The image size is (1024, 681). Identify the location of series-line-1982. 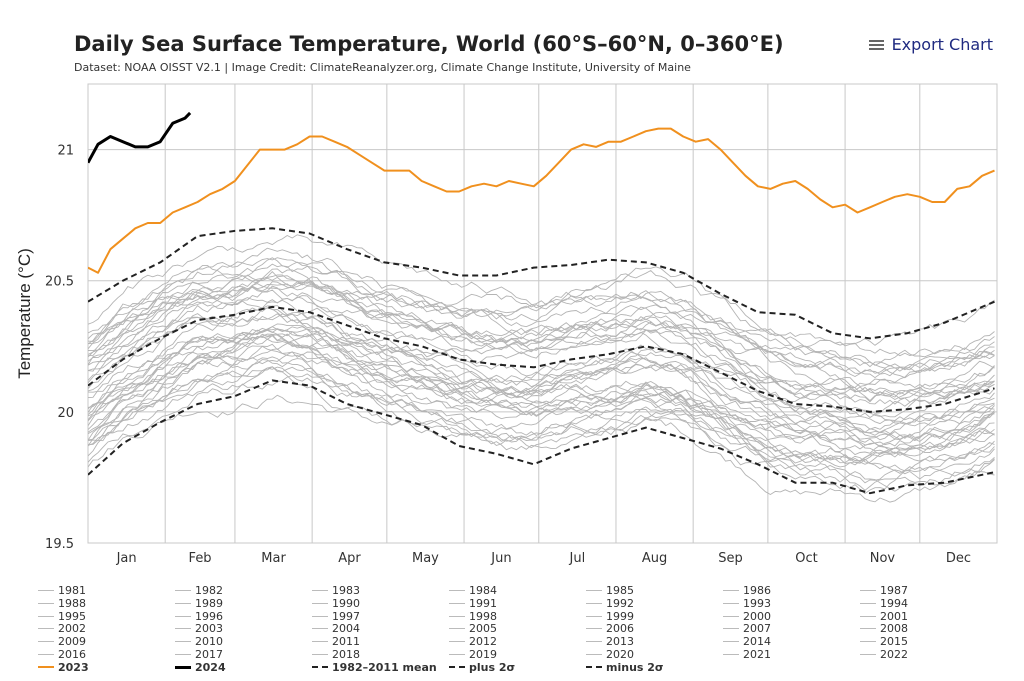
(541, 428).